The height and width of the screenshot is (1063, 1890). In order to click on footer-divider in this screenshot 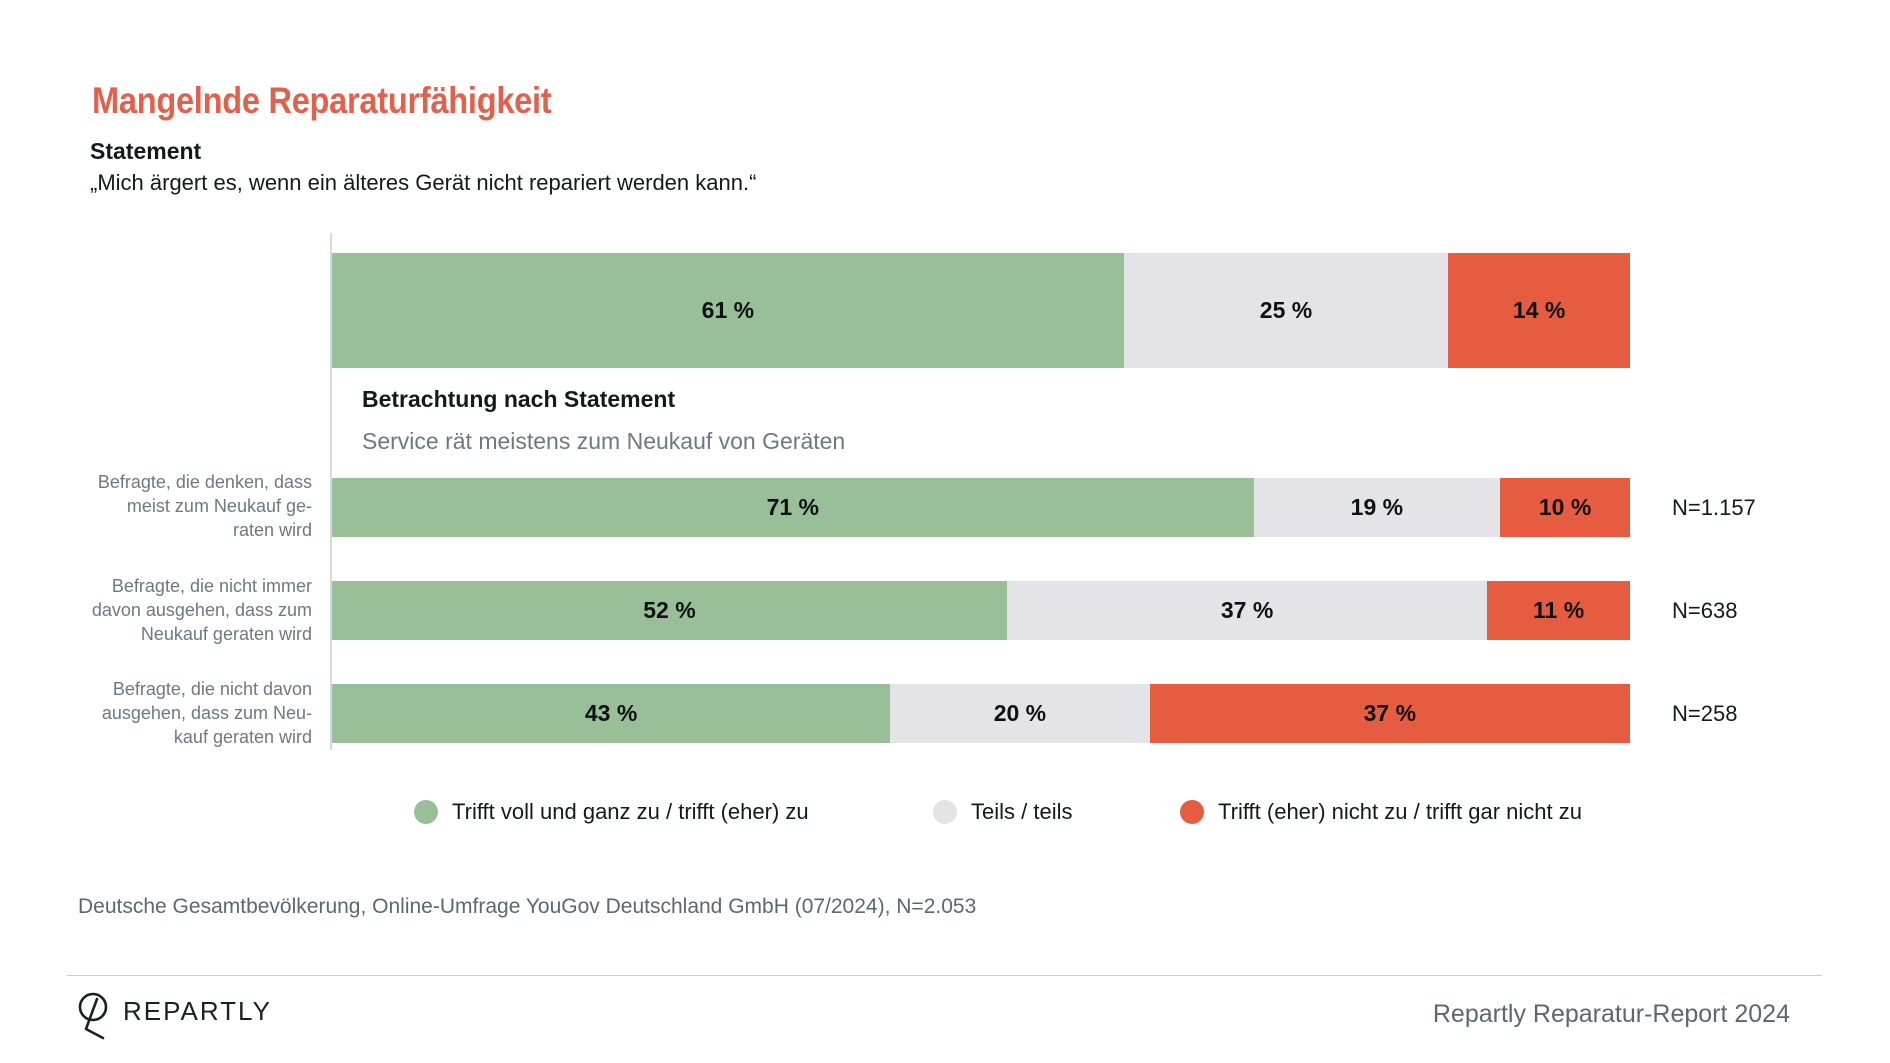, I will do `click(944, 975)`.